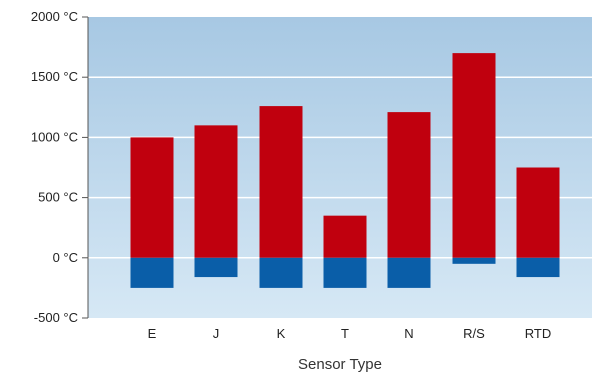 Image resolution: width=598 pixels, height=379 pixels. What do you see at coordinates (350, 333) in the screenshot?
I see `x-axis: E J K T N R/S RTD` at bounding box center [350, 333].